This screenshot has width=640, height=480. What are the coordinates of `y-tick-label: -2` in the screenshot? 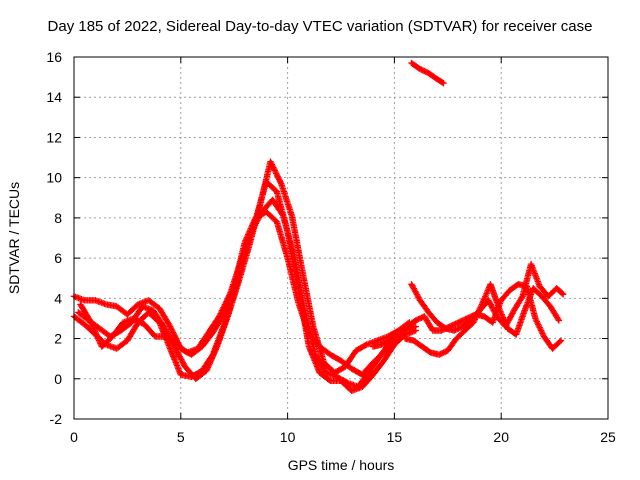 It's located at (56, 419).